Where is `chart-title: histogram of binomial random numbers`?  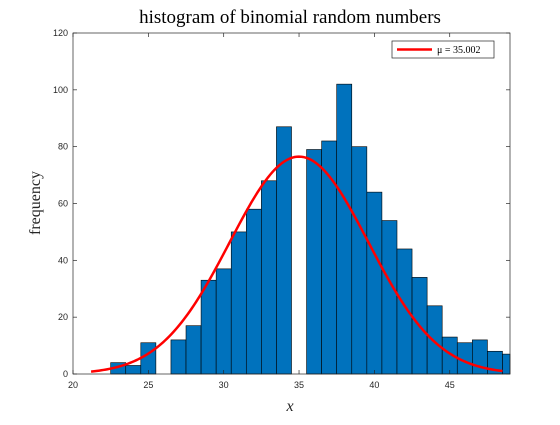 chart-title: histogram of binomial random numbers is located at coordinates (290, 17).